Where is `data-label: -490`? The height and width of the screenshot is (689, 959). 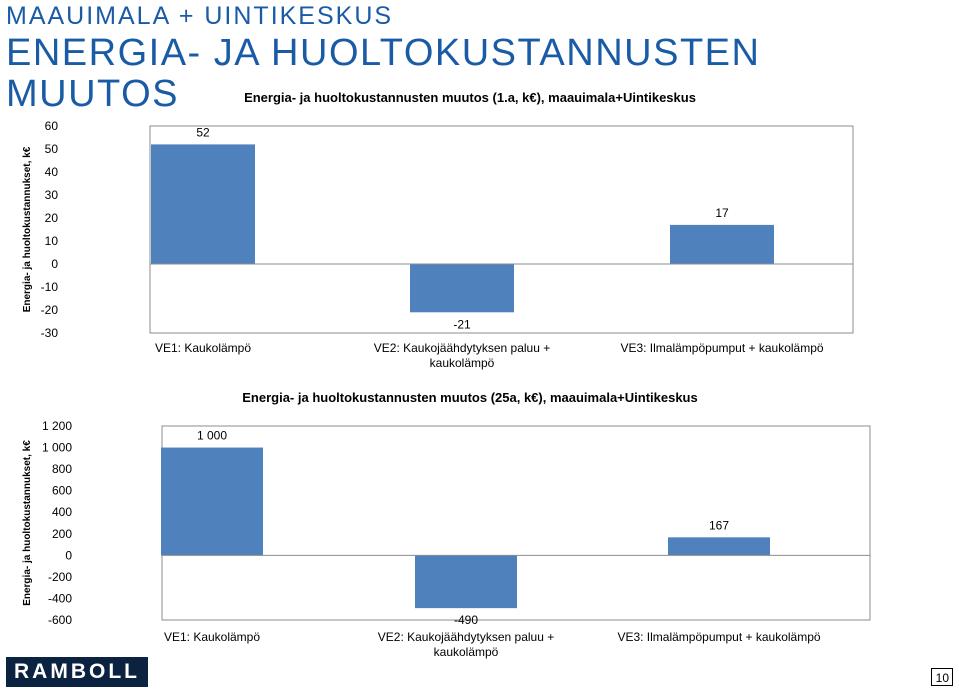 data-label: -490 is located at coordinates (466, 620).